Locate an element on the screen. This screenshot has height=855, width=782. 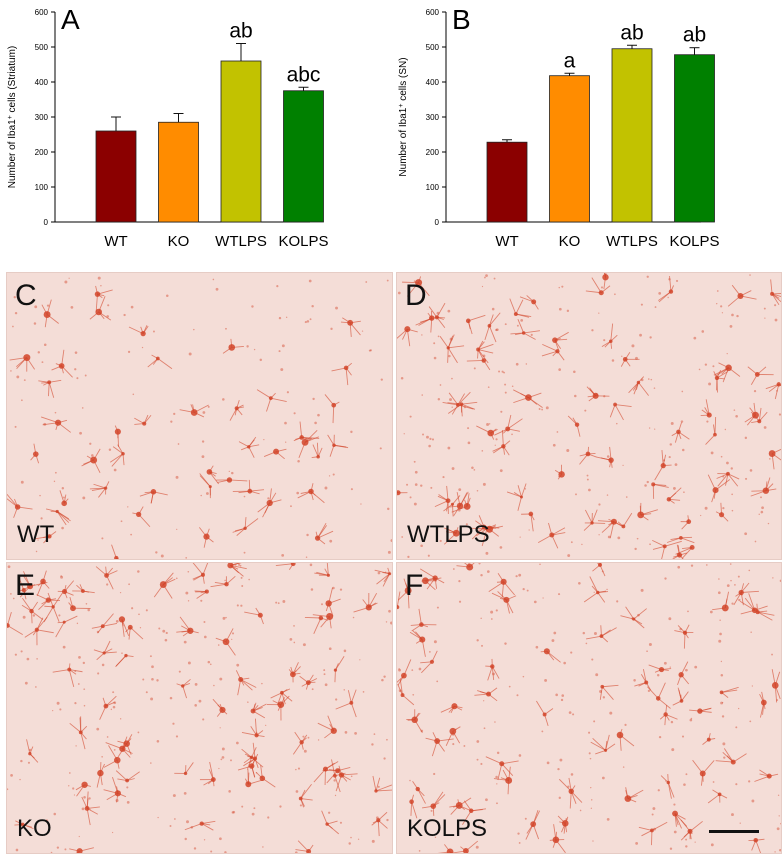
chart-b-significance-wtlps: ab is located at coordinates (631, 32).